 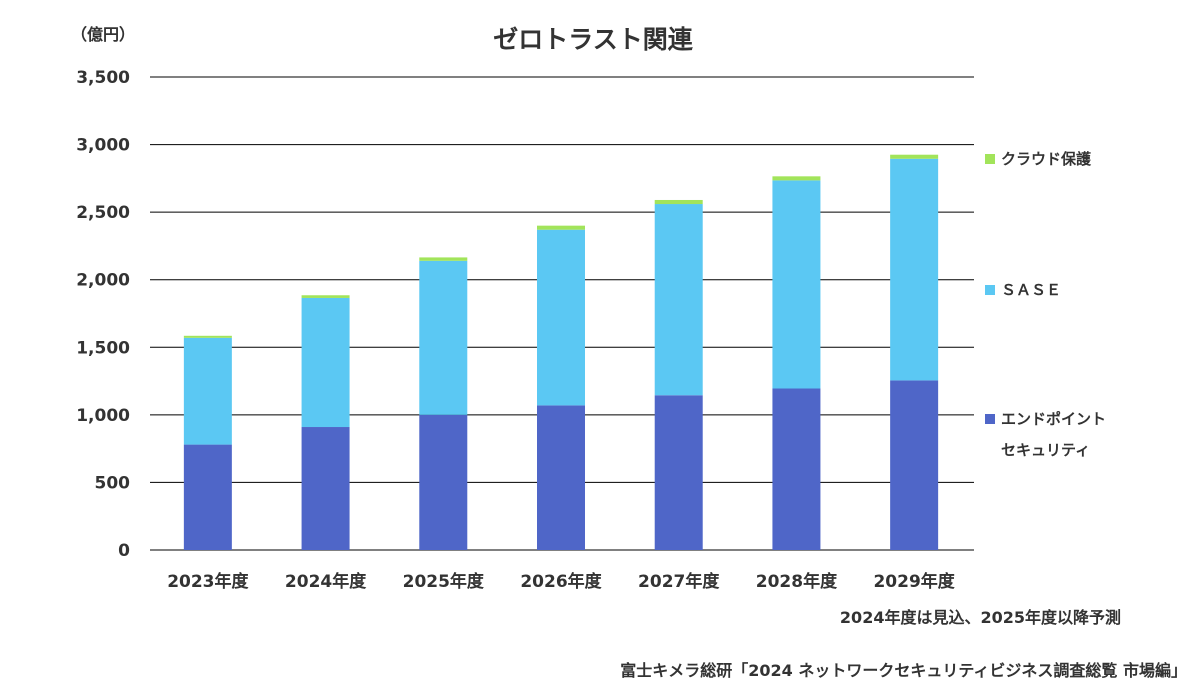 I want to click on x-tick-label: 2025年度, so click(x=444, y=581).